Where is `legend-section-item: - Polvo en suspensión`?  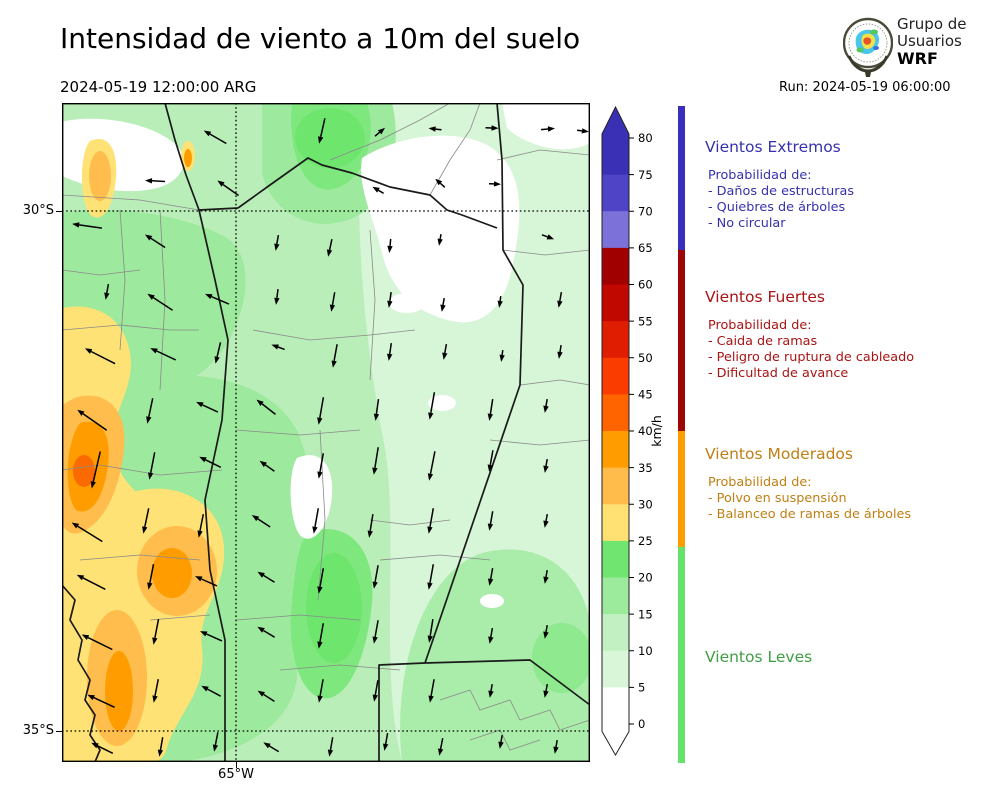
legend-section-item: - Polvo en suspensión is located at coordinates (777, 498).